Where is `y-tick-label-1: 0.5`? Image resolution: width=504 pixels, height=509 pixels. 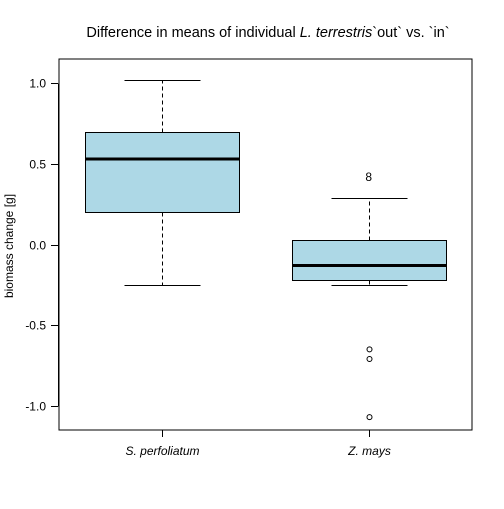 y-tick-label-1: 0.5 is located at coordinates (37, 165).